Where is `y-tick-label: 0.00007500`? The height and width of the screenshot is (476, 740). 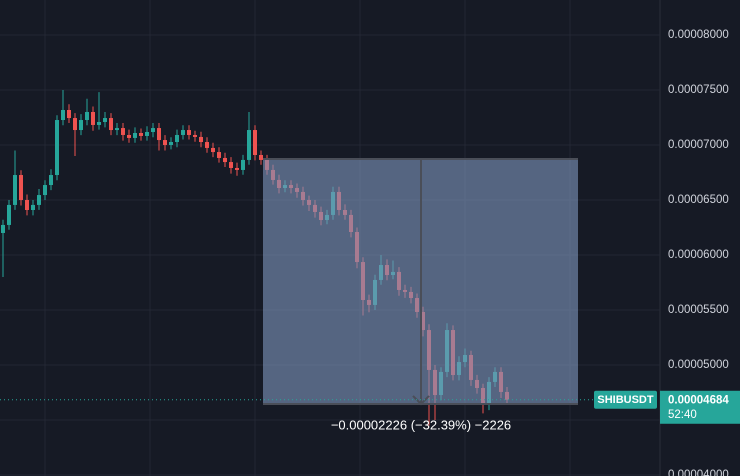
y-tick-label: 0.00007500 is located at coordinates (698, 90).